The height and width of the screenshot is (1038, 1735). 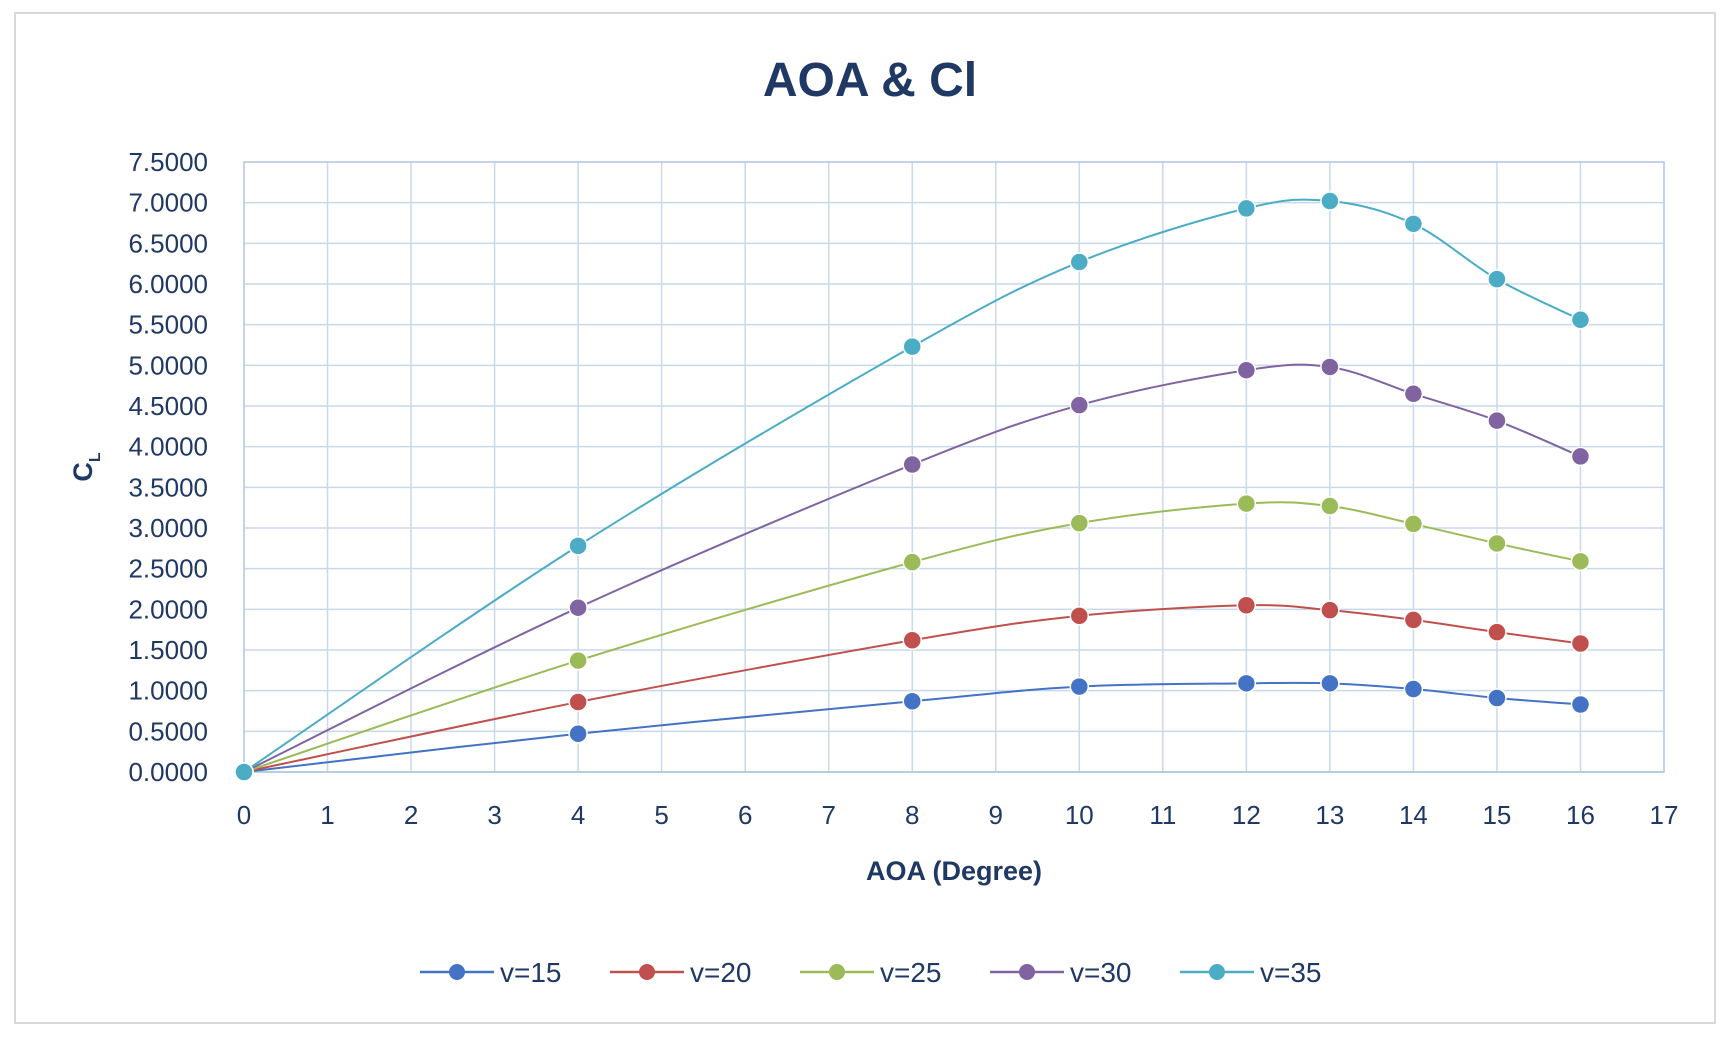 I want to click on legend-label: v=30, so click(x=1101, y=972).